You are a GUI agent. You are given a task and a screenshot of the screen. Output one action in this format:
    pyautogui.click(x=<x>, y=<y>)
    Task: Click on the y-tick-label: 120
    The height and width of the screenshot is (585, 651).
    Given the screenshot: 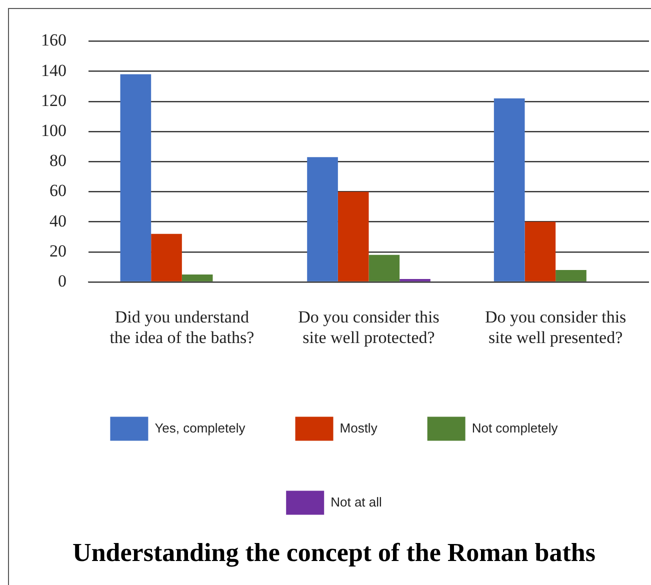 What is the action you would take?
    pyautogui.click(x=53, y=100)
    